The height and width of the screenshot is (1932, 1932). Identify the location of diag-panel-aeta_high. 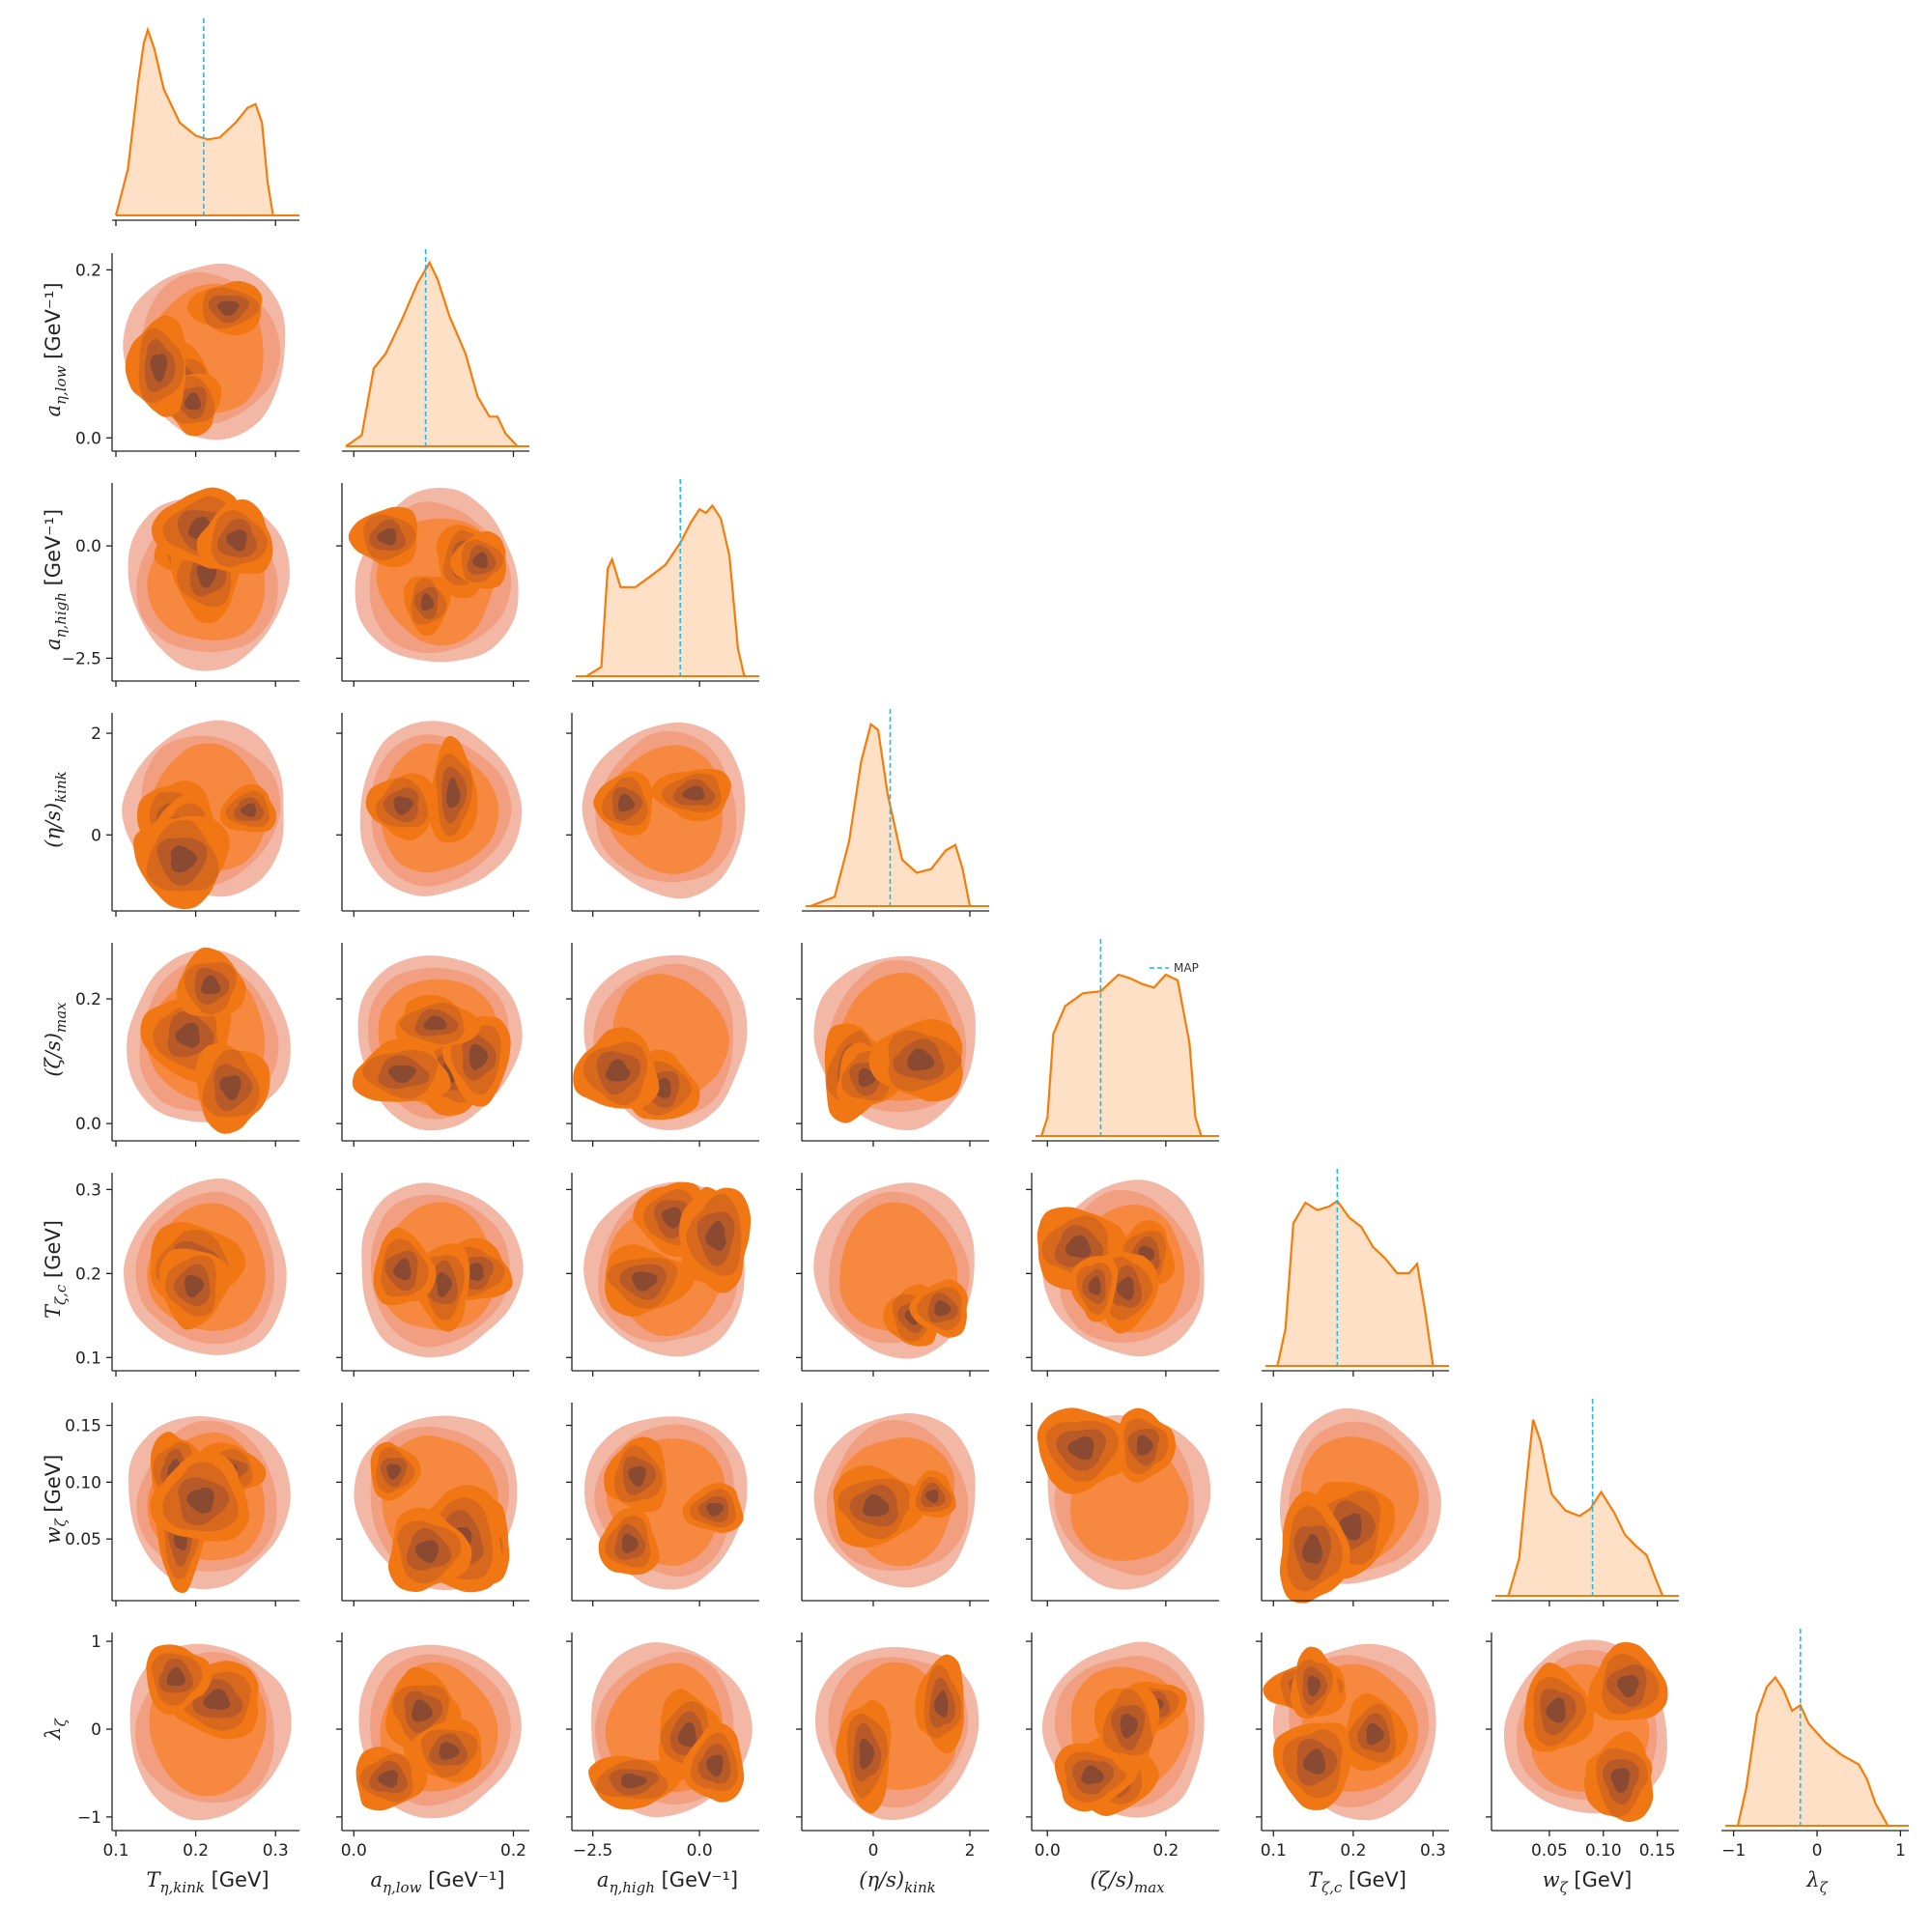
(665, 583).